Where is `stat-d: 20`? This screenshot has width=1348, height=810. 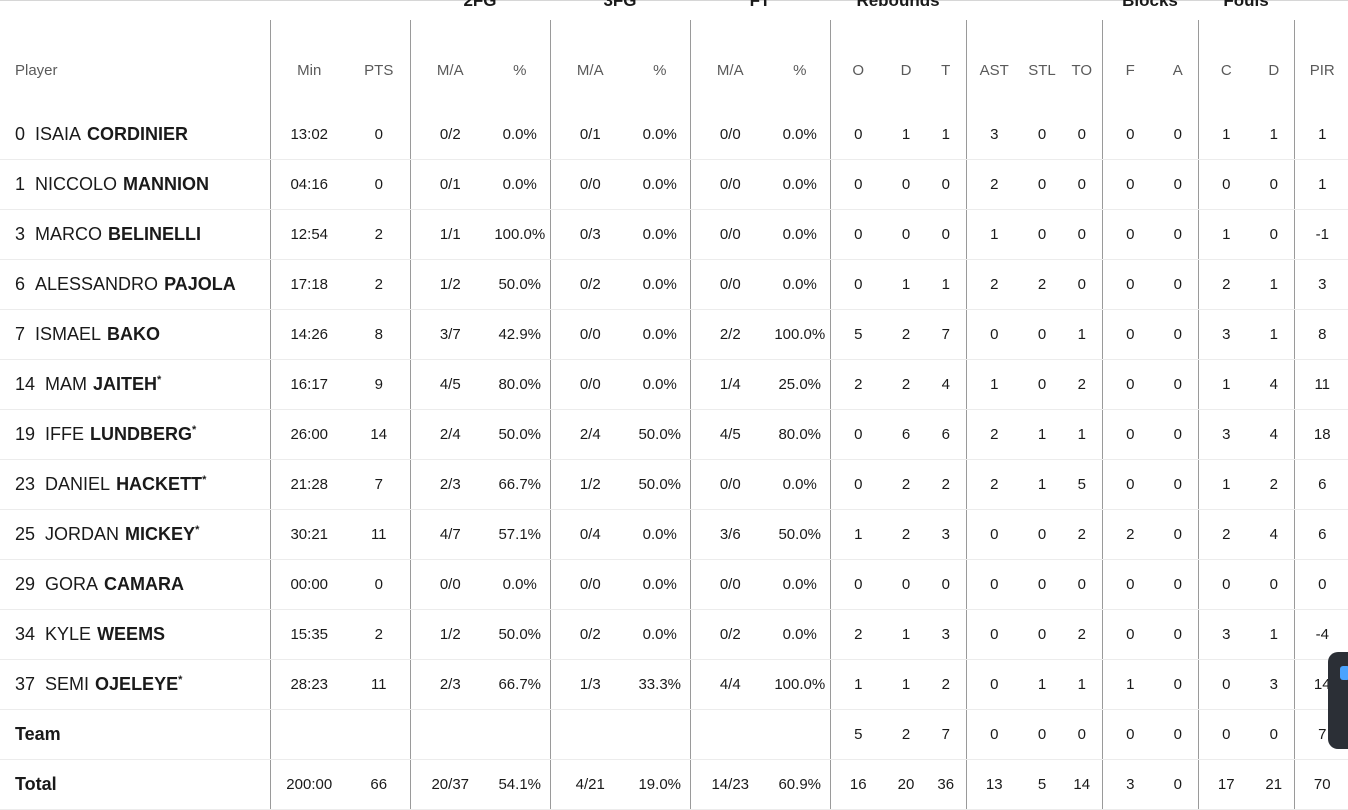
stat-d: 20 is located at coordinates (906, 784).